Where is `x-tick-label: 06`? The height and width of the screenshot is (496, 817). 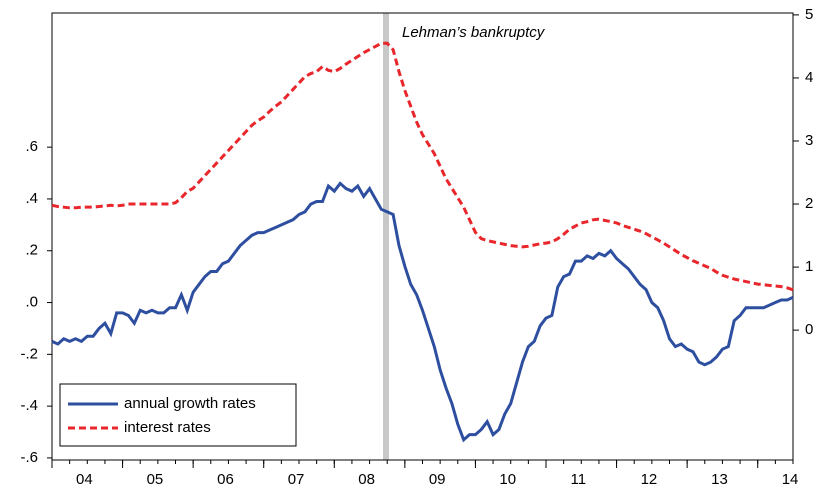
x-tick-label: 06 is located at coordinates (225, 479).